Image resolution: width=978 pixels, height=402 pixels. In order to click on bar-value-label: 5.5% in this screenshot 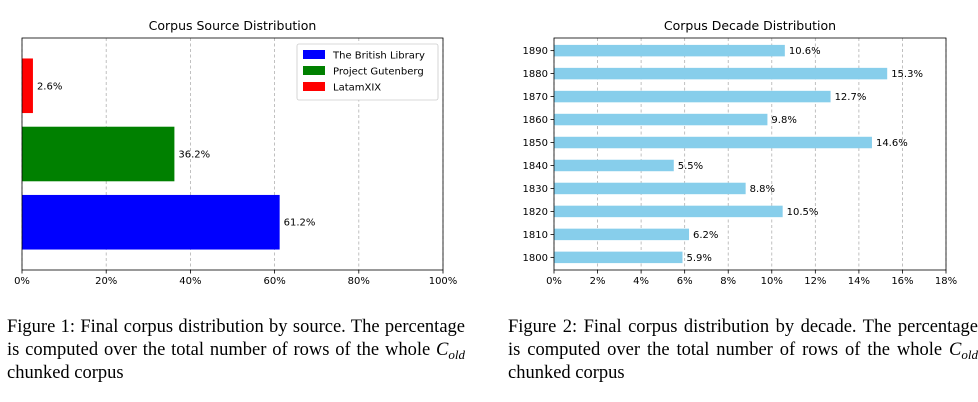, I will do `click(690, 166)`.